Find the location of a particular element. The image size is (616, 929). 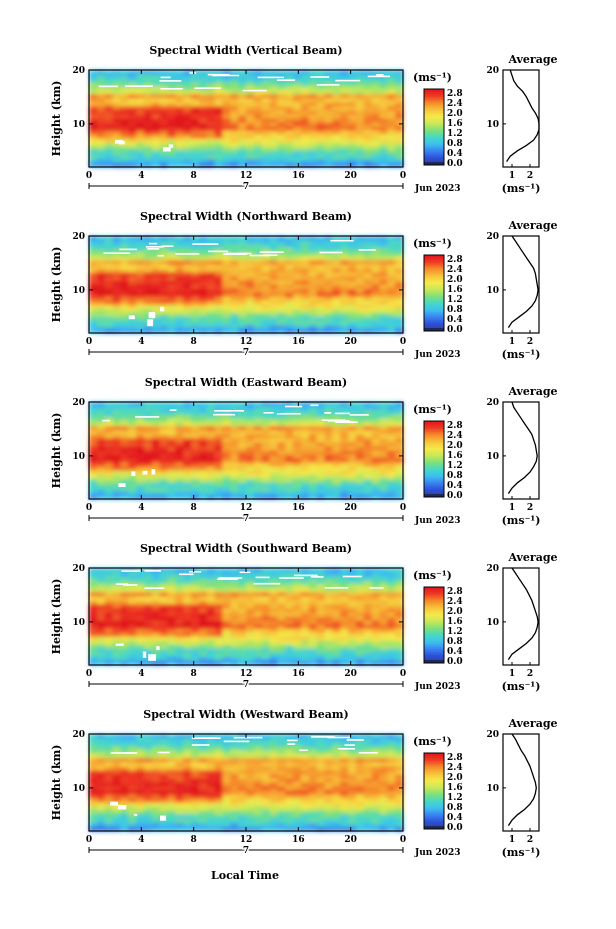

data-gaps is located at coordinates (235, 445).